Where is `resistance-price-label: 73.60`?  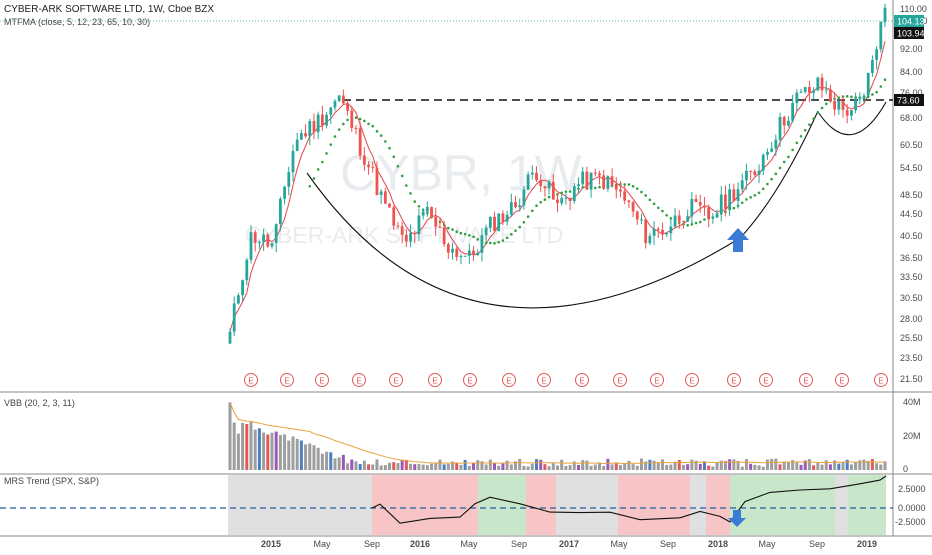
resistance-price-label: 73.60 is located at coordinates (908, 101).